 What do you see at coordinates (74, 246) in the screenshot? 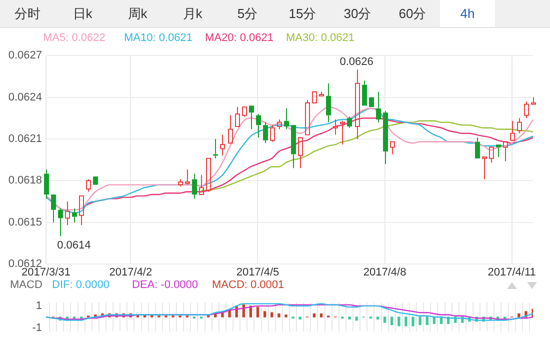
I see `annotation: 0.0614` at bounding box center [74, 246].